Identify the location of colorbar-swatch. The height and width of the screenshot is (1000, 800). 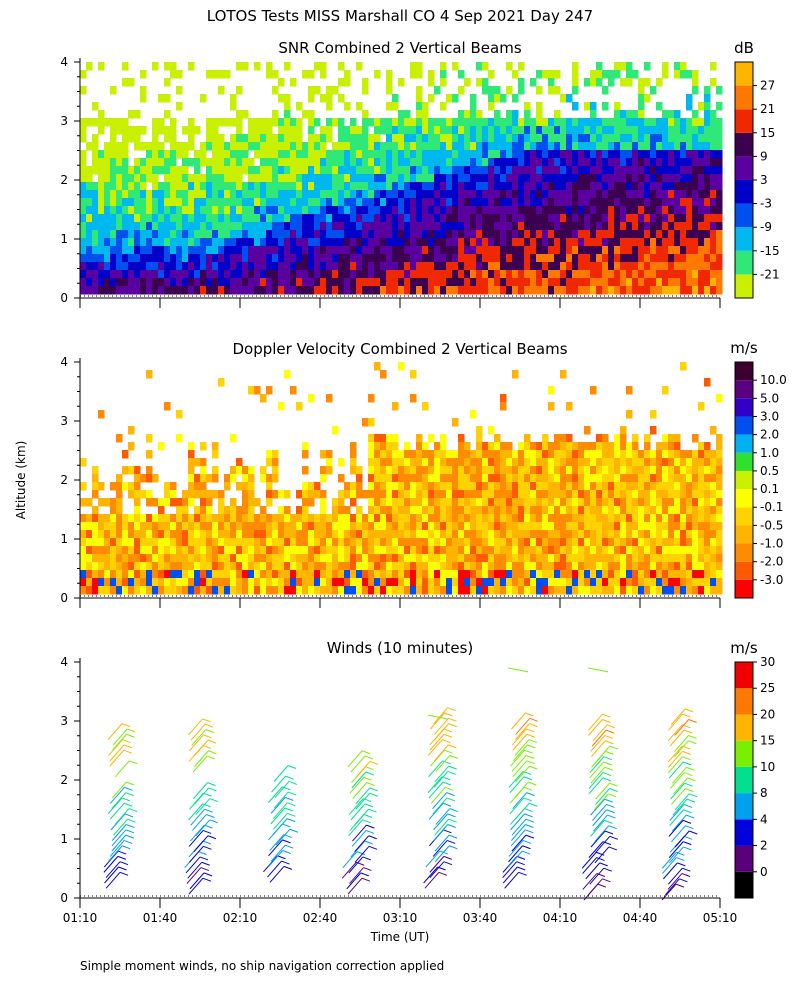
(744, 371).